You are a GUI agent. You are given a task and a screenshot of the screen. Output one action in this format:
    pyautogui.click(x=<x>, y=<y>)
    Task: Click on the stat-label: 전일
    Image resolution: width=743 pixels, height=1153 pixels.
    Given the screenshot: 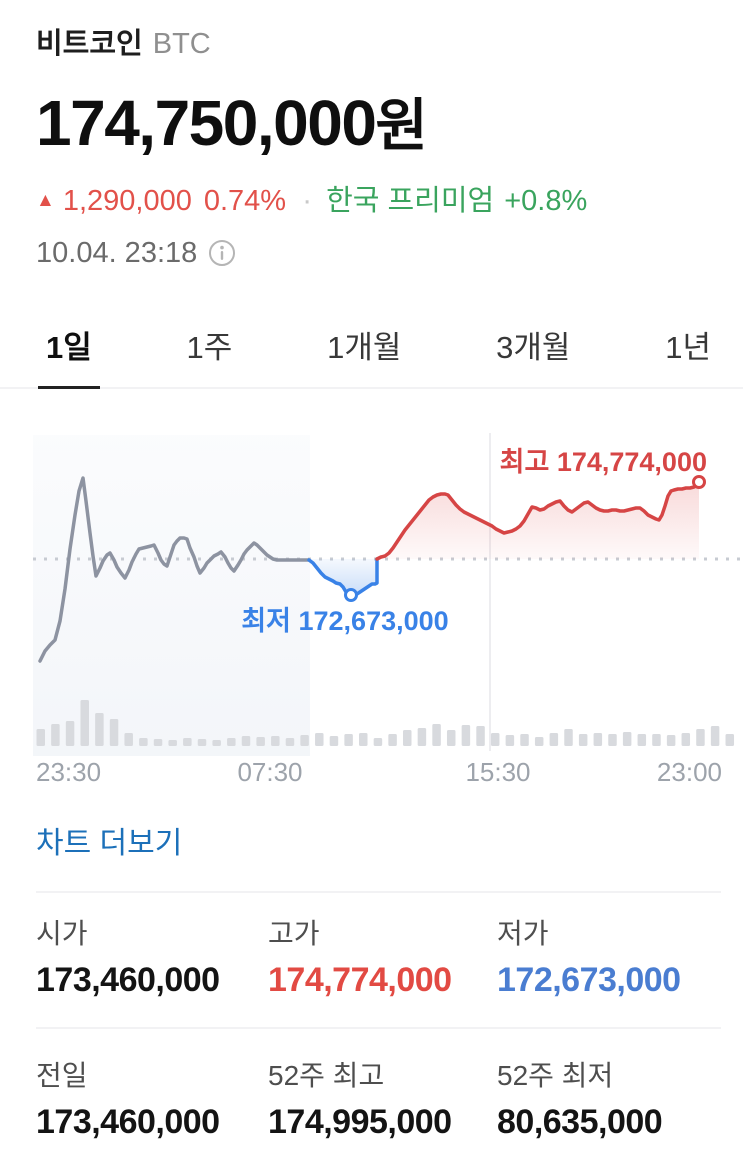 What is the action you would take?
    pyautogui.click(x=62, y=1075)
    